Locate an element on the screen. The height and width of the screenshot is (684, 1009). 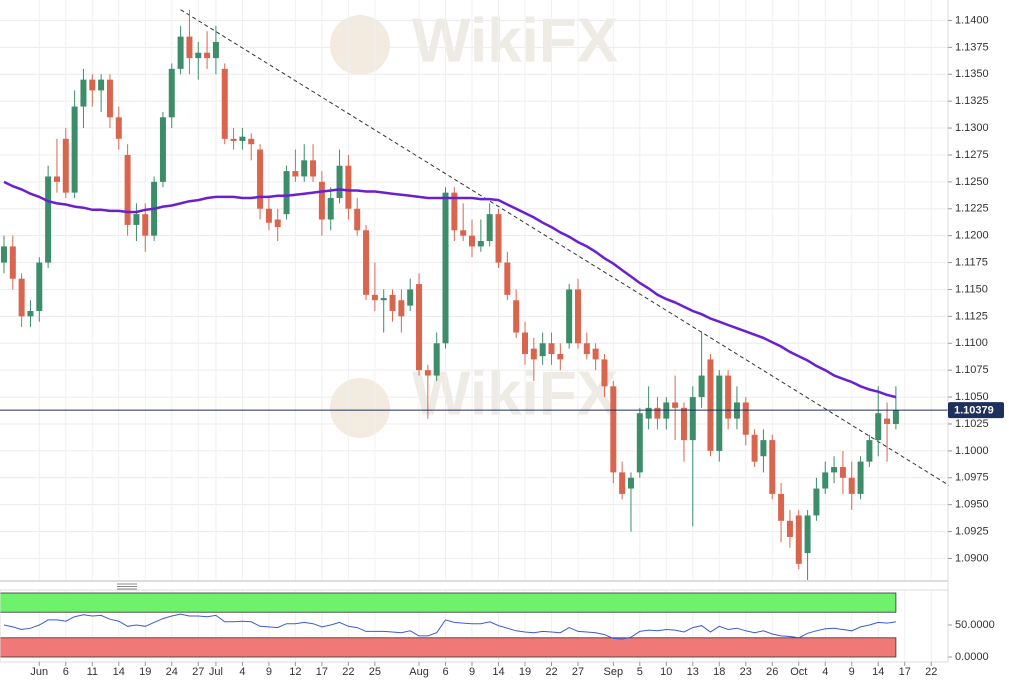
x-tick-label: 12 is located at coordinates (295, 672).